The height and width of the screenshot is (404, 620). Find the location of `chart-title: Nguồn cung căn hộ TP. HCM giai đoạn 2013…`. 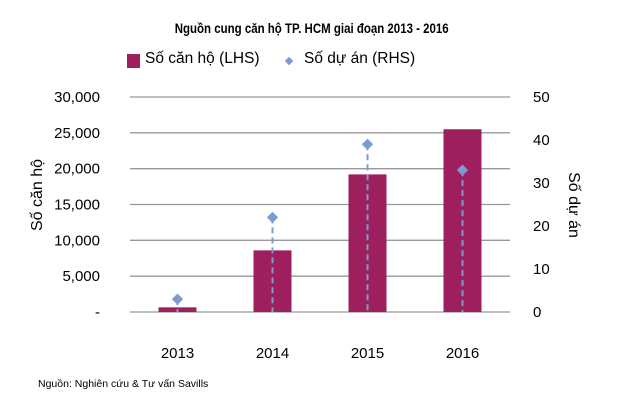

chart-title: Nguồn cung căn hộ TP. HCM giai đoạn 2013… is located at coordinates (311, 28).